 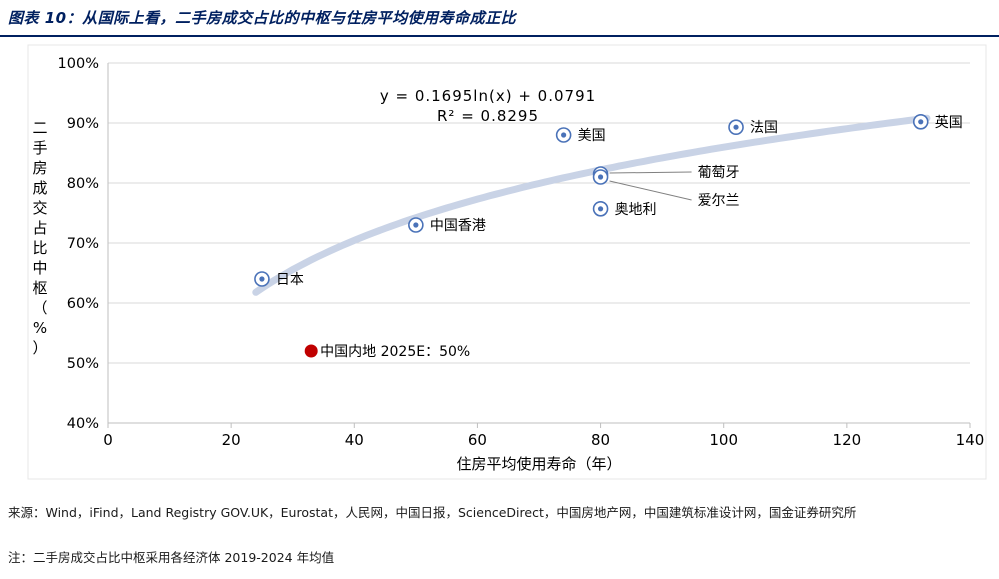 What do you see at coordinates (311, 351) in the screenshot?
I see `highlight-point` at bounding box center [311, 351].